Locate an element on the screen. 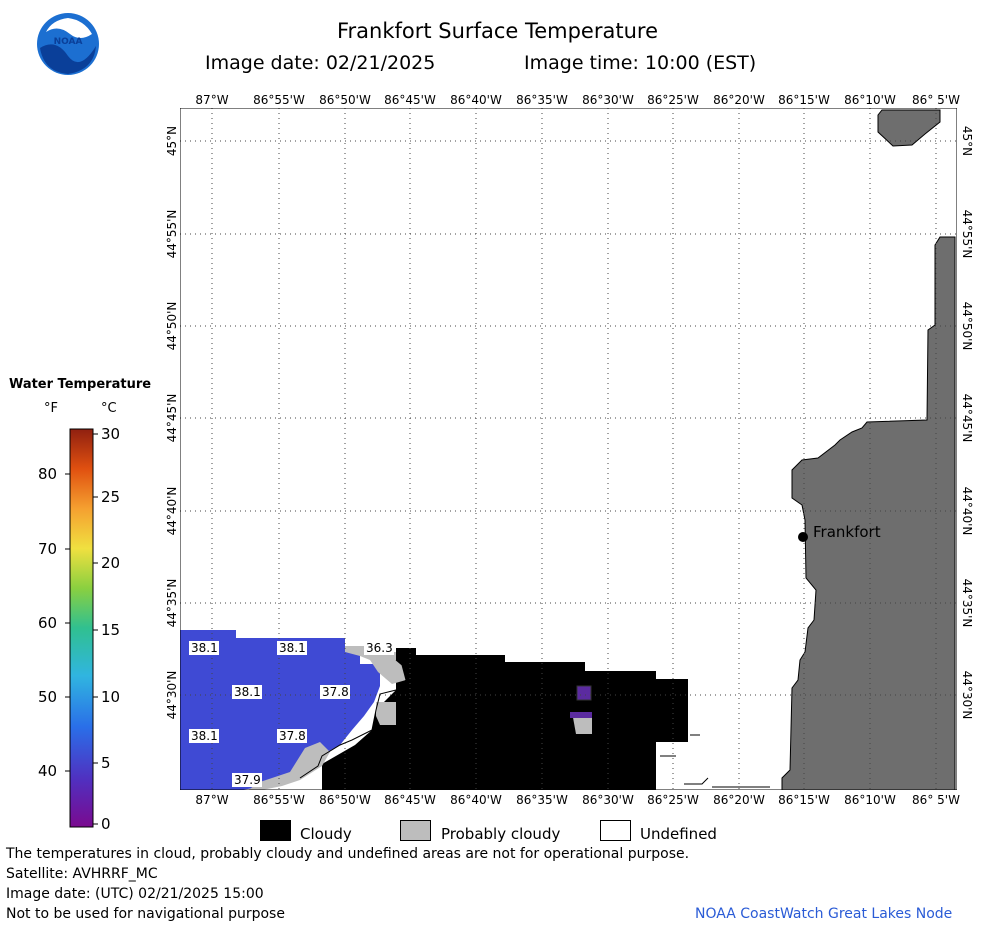  lon-label-top: 86°45'W is located at coordinates (410, 100).